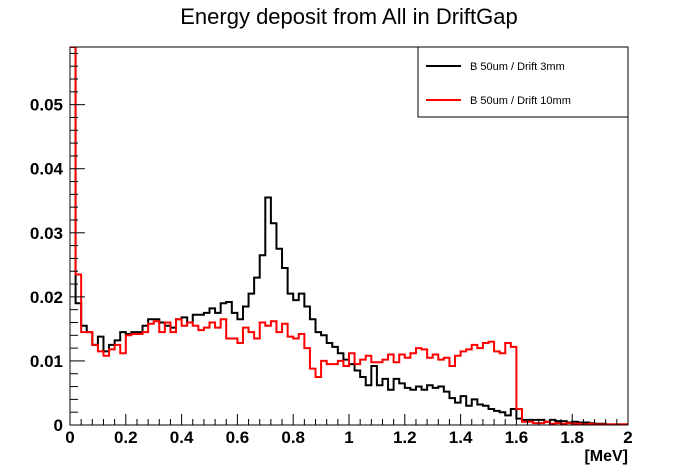 The width and height of the screenshot is (698, 473). What do you see at coordinates (627, 437) in the screenshot?
I see `x-tick-label: 2` at bounding box center [627, 437].